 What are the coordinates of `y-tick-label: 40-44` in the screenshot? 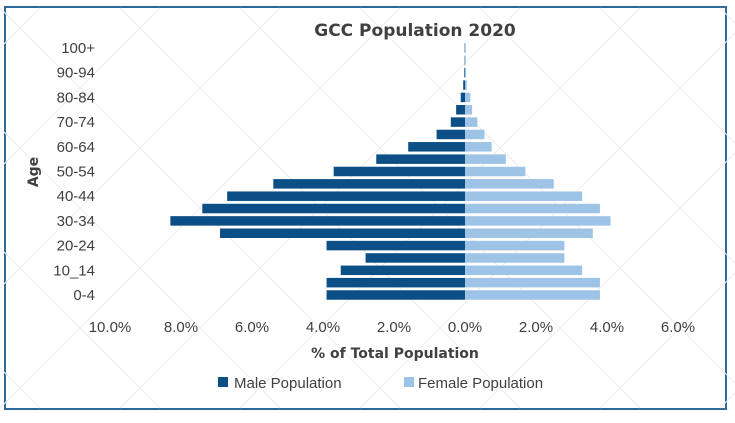 It's located at (76, 196).